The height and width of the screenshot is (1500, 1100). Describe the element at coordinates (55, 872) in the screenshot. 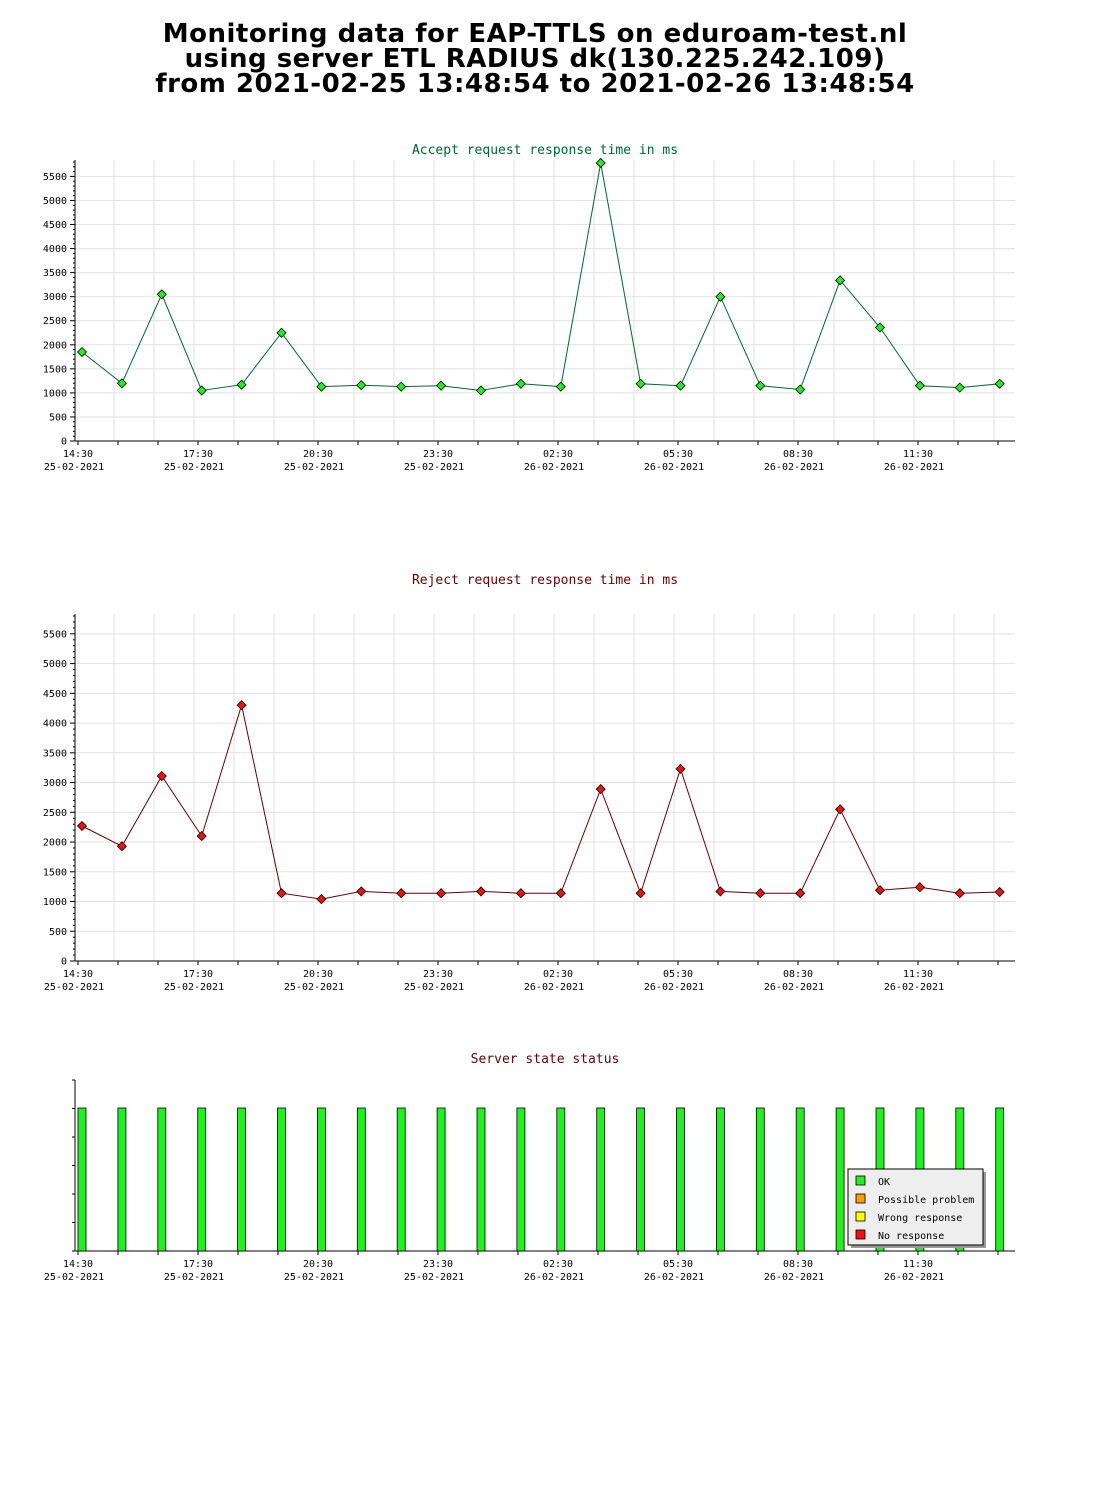

I see `y-tick-label: 1500` at that location.